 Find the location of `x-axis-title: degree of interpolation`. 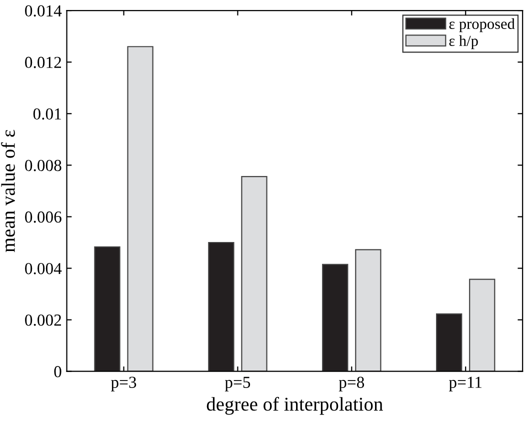

x-axis-title: degree of interpolation is located at coordinates (294, 405).